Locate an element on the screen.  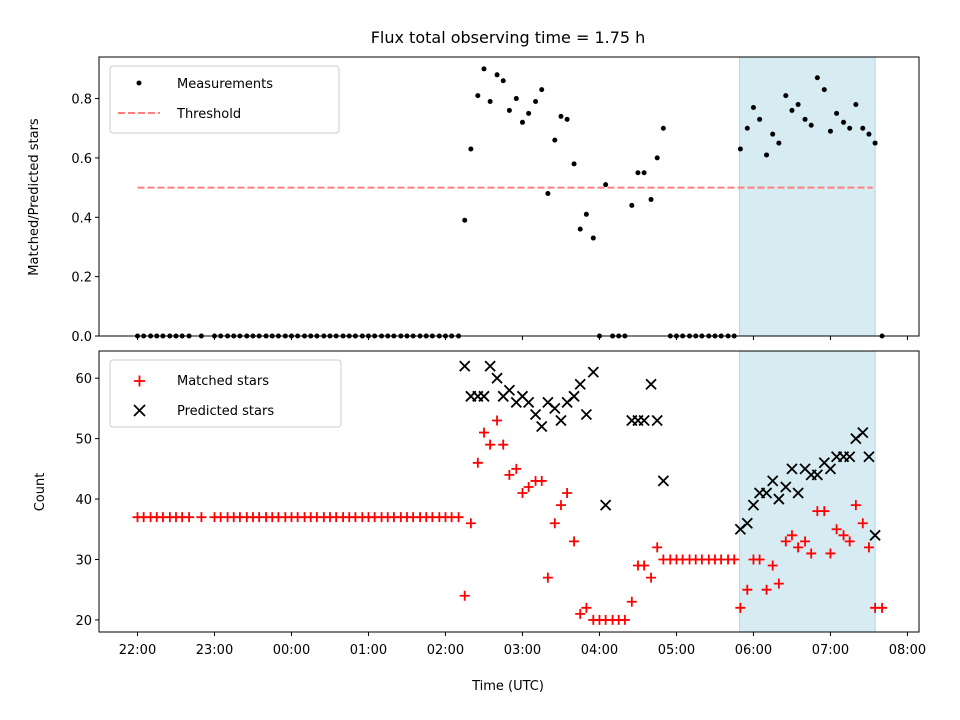
top-ytick-label: 0.2 is located at coordinates (81, 278).